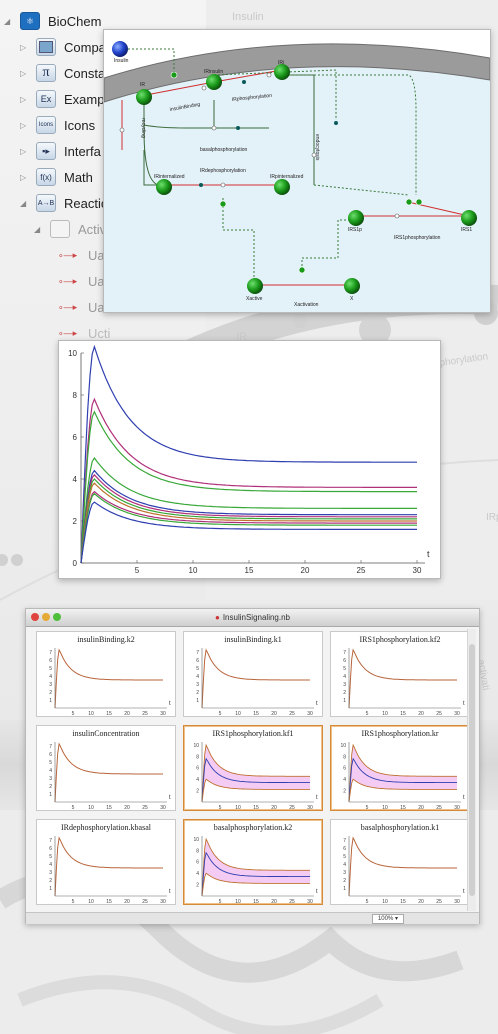  Describe the element at coordinates (57, 125) in the screenshot. I see `tree-item-icons: ▷ Icons Icons` at that location.